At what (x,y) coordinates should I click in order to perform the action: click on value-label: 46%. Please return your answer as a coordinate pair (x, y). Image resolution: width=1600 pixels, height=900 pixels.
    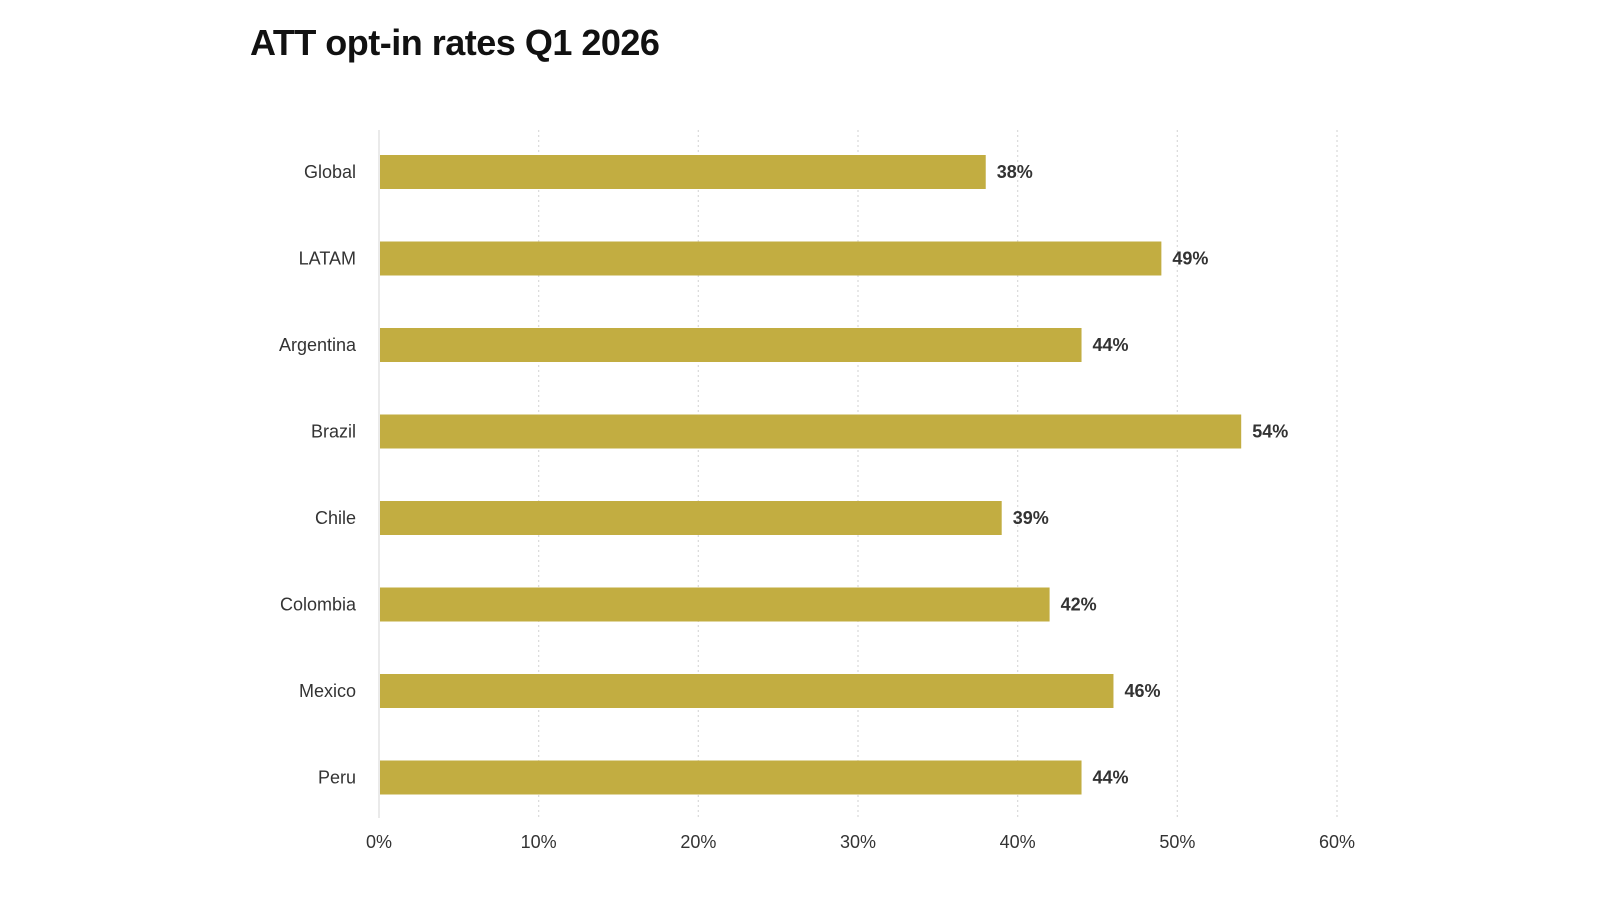
    Looking at the image, I should click on (1142, 691).